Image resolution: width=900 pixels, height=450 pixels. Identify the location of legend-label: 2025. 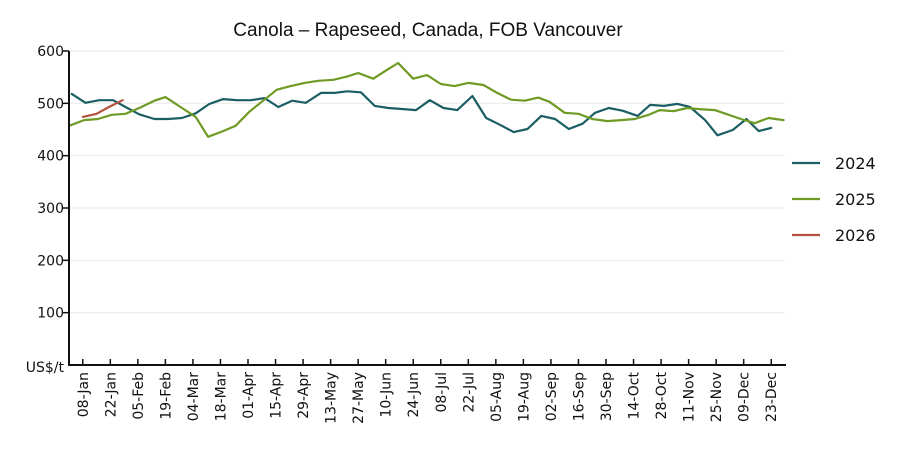
(855, 199).